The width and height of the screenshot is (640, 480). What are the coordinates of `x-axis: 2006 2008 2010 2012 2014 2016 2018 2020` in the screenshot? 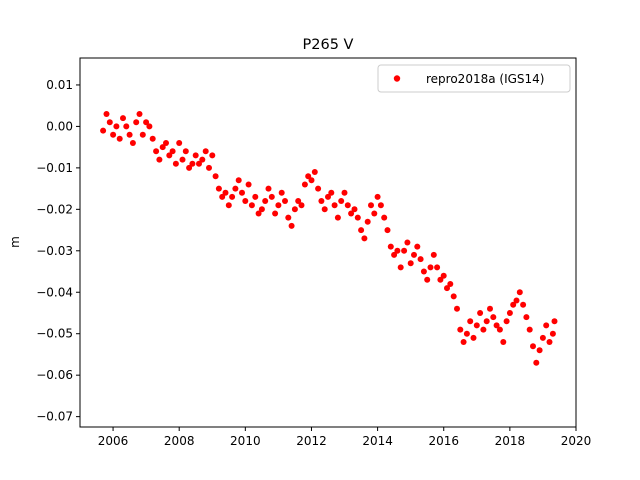 It's located at (344, 437).